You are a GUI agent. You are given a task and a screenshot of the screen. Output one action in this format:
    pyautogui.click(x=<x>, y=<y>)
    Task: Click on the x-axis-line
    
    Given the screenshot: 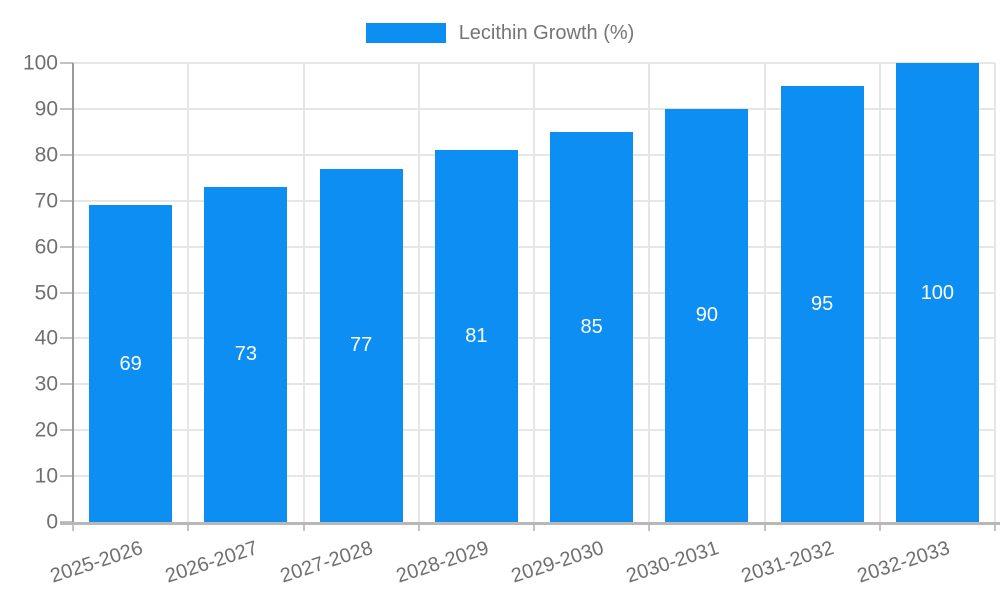 What is the action you would take?
    pyautogui.click(x=530, y=523)
    